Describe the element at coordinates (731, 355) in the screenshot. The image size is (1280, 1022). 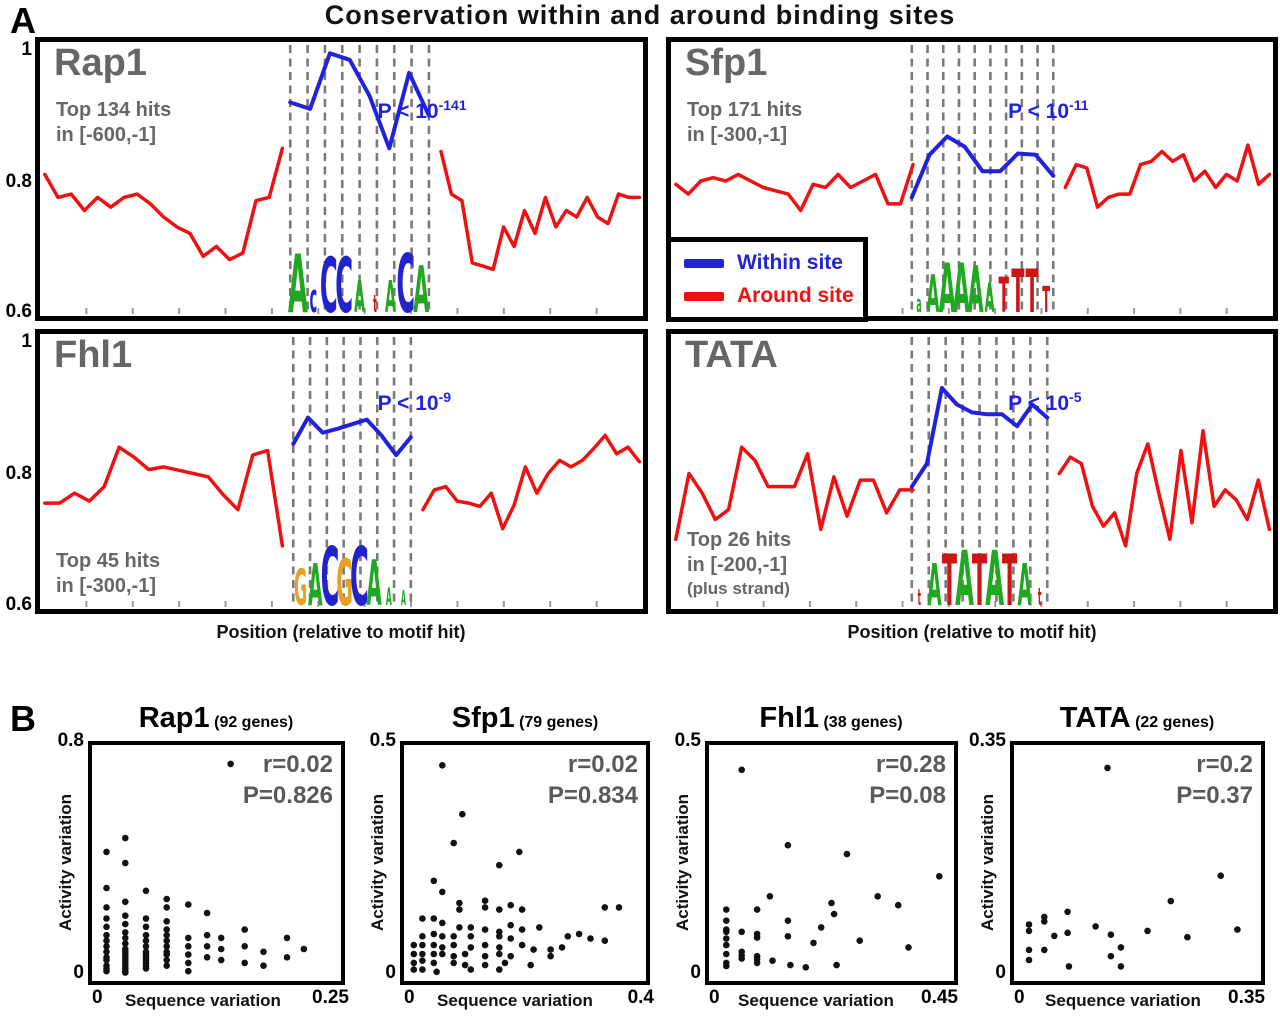
I see `tata-name: TATA` at that location.